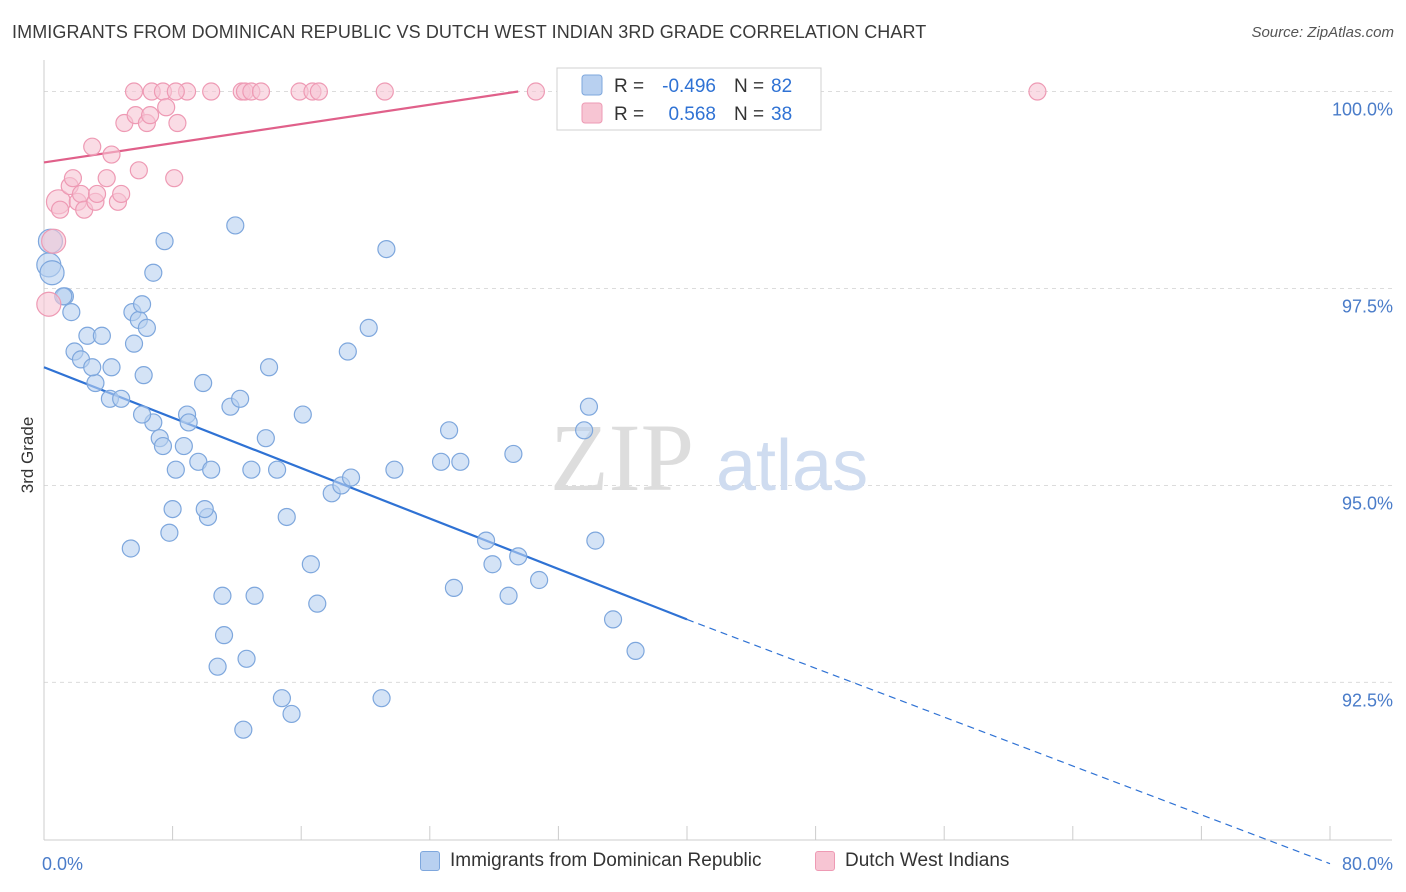  What do you see at coordinates (629, 86) in the screenshot?
I see `legend-r-label-1: R =` at bounding box center [629, 86].